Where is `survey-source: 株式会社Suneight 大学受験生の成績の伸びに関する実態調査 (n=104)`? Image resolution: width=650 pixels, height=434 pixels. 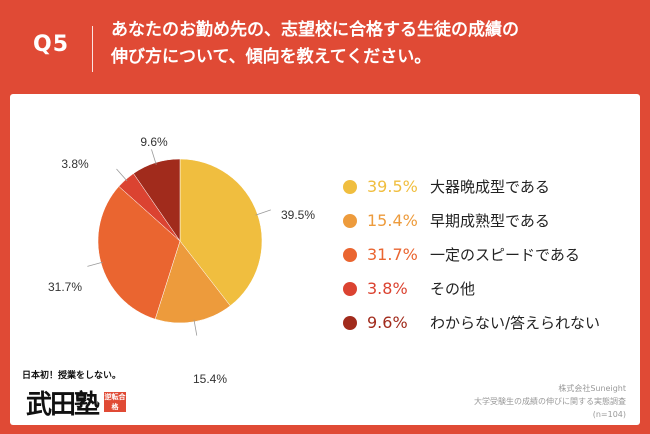
survey-source: 株式会社Suneight 大学受験生の成績の伸びに関する実態調査 (n=104) is located at coordinates (550, 401).